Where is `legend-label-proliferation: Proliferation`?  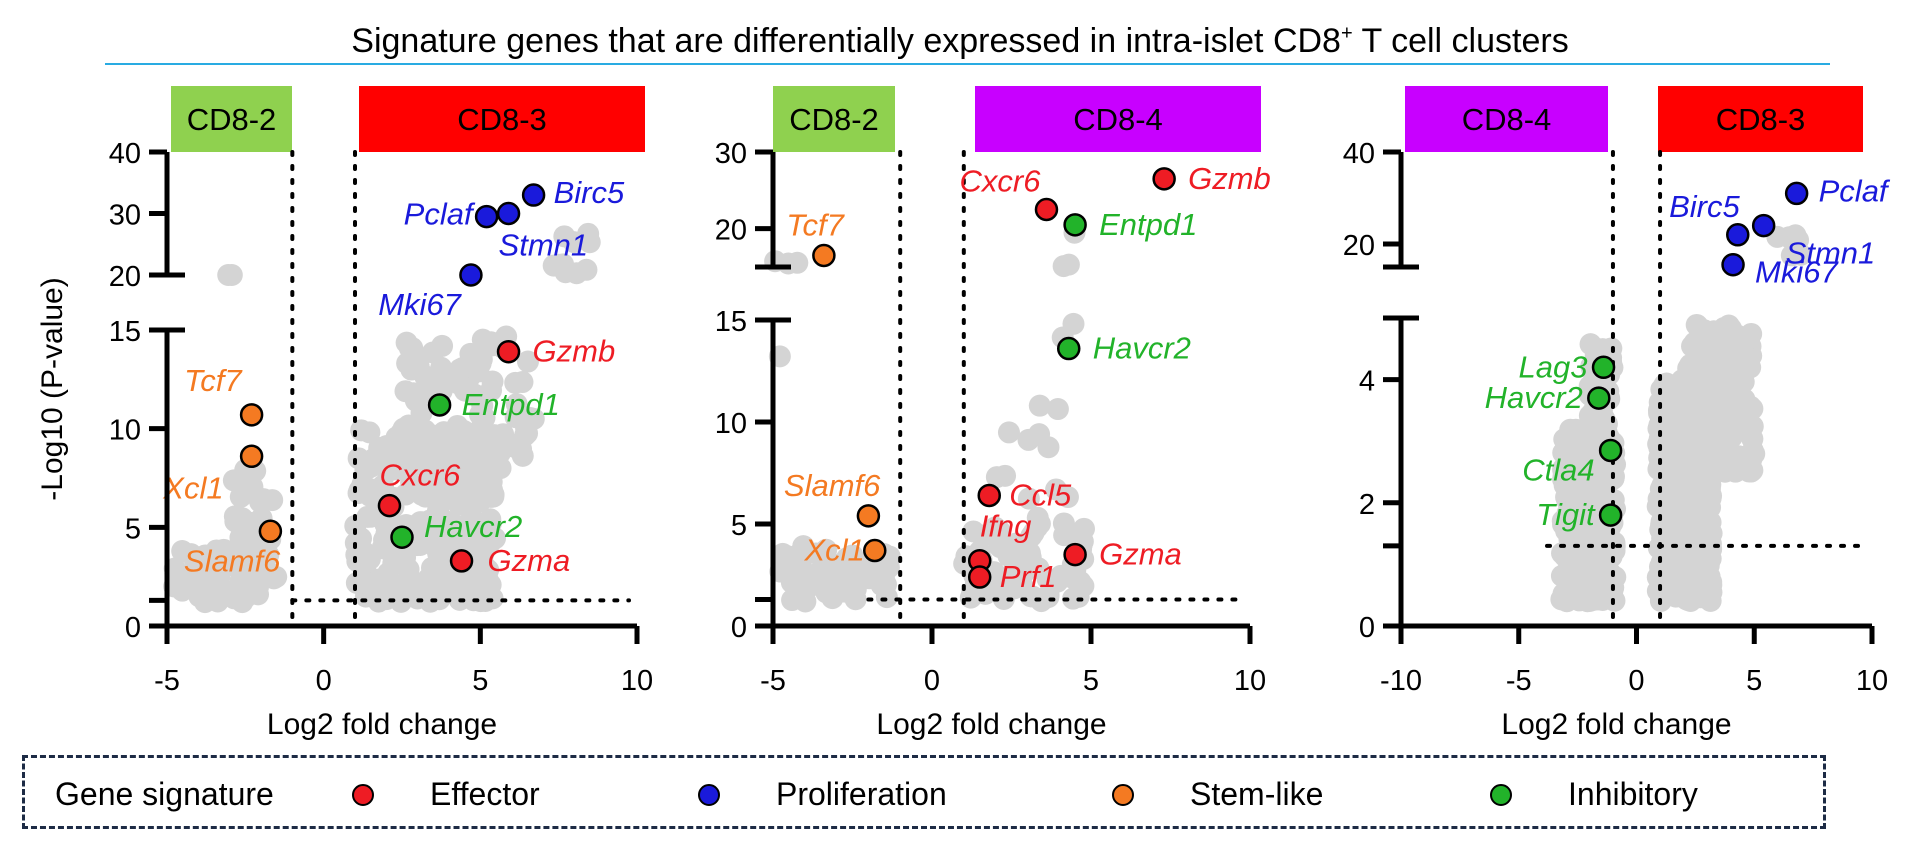
legend-label-proliferation: Proliferation is located at coordinates (861, 794).